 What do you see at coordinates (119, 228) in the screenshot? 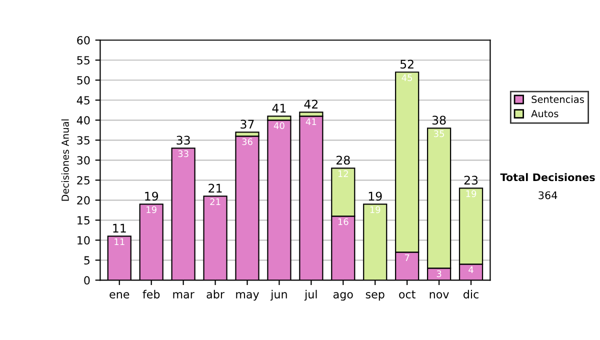
I see `total-label: 11` at bounding box center [119, 228].